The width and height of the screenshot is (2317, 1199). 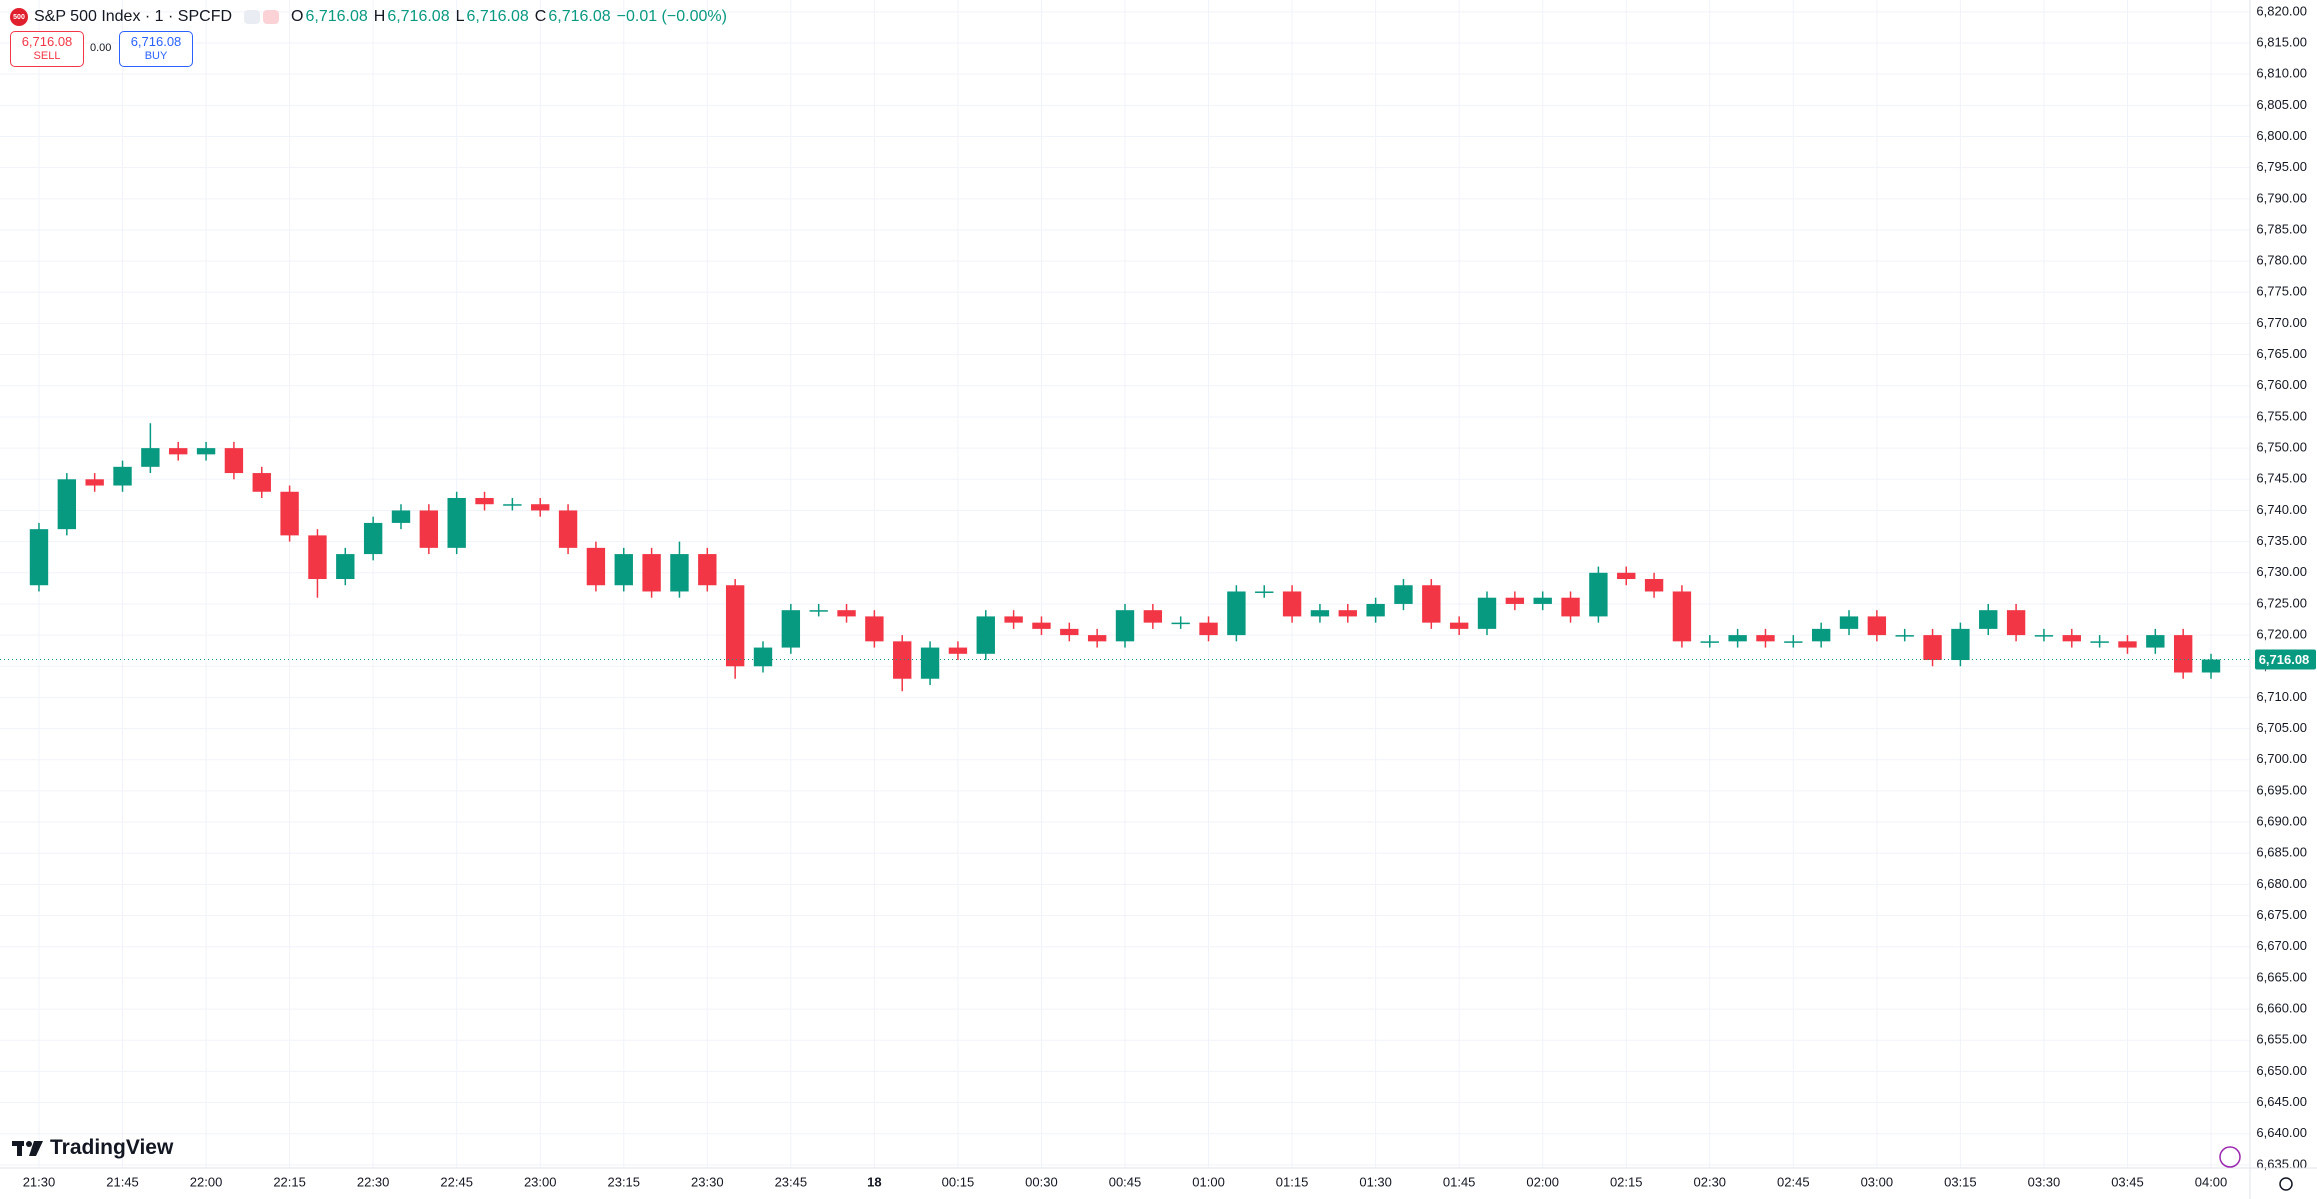 I want to click on x-tick-label: 22:30, so click(x=373, y=1181).